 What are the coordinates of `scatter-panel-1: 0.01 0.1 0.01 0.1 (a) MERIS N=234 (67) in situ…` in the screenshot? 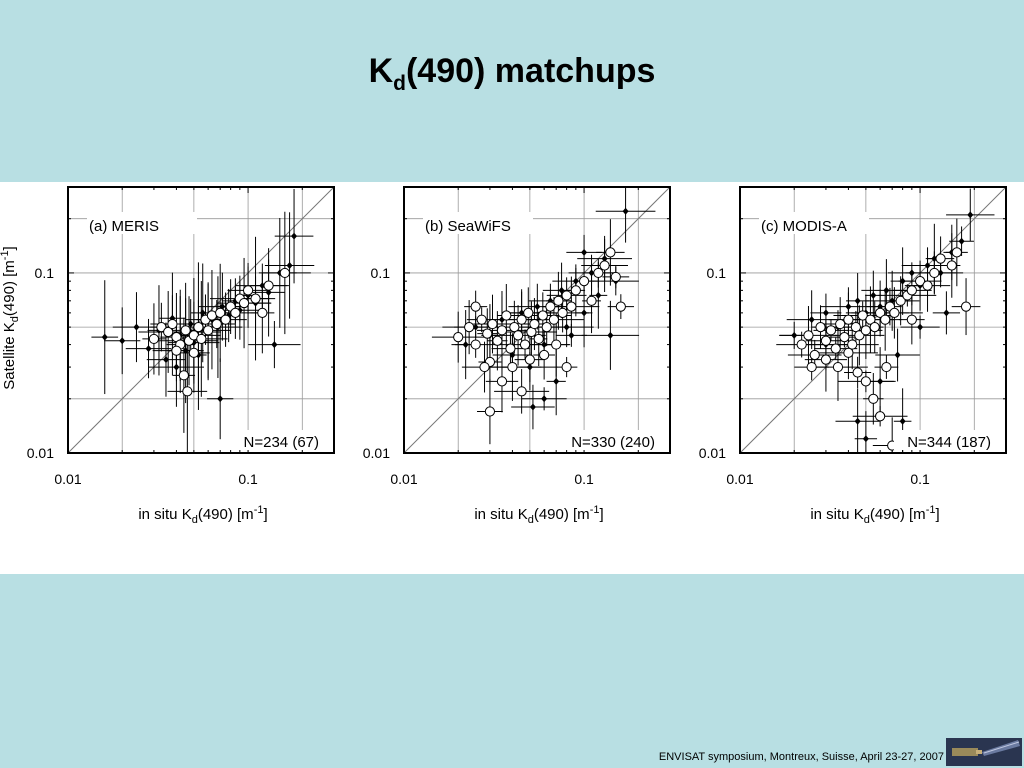 It's located at (167, 356).